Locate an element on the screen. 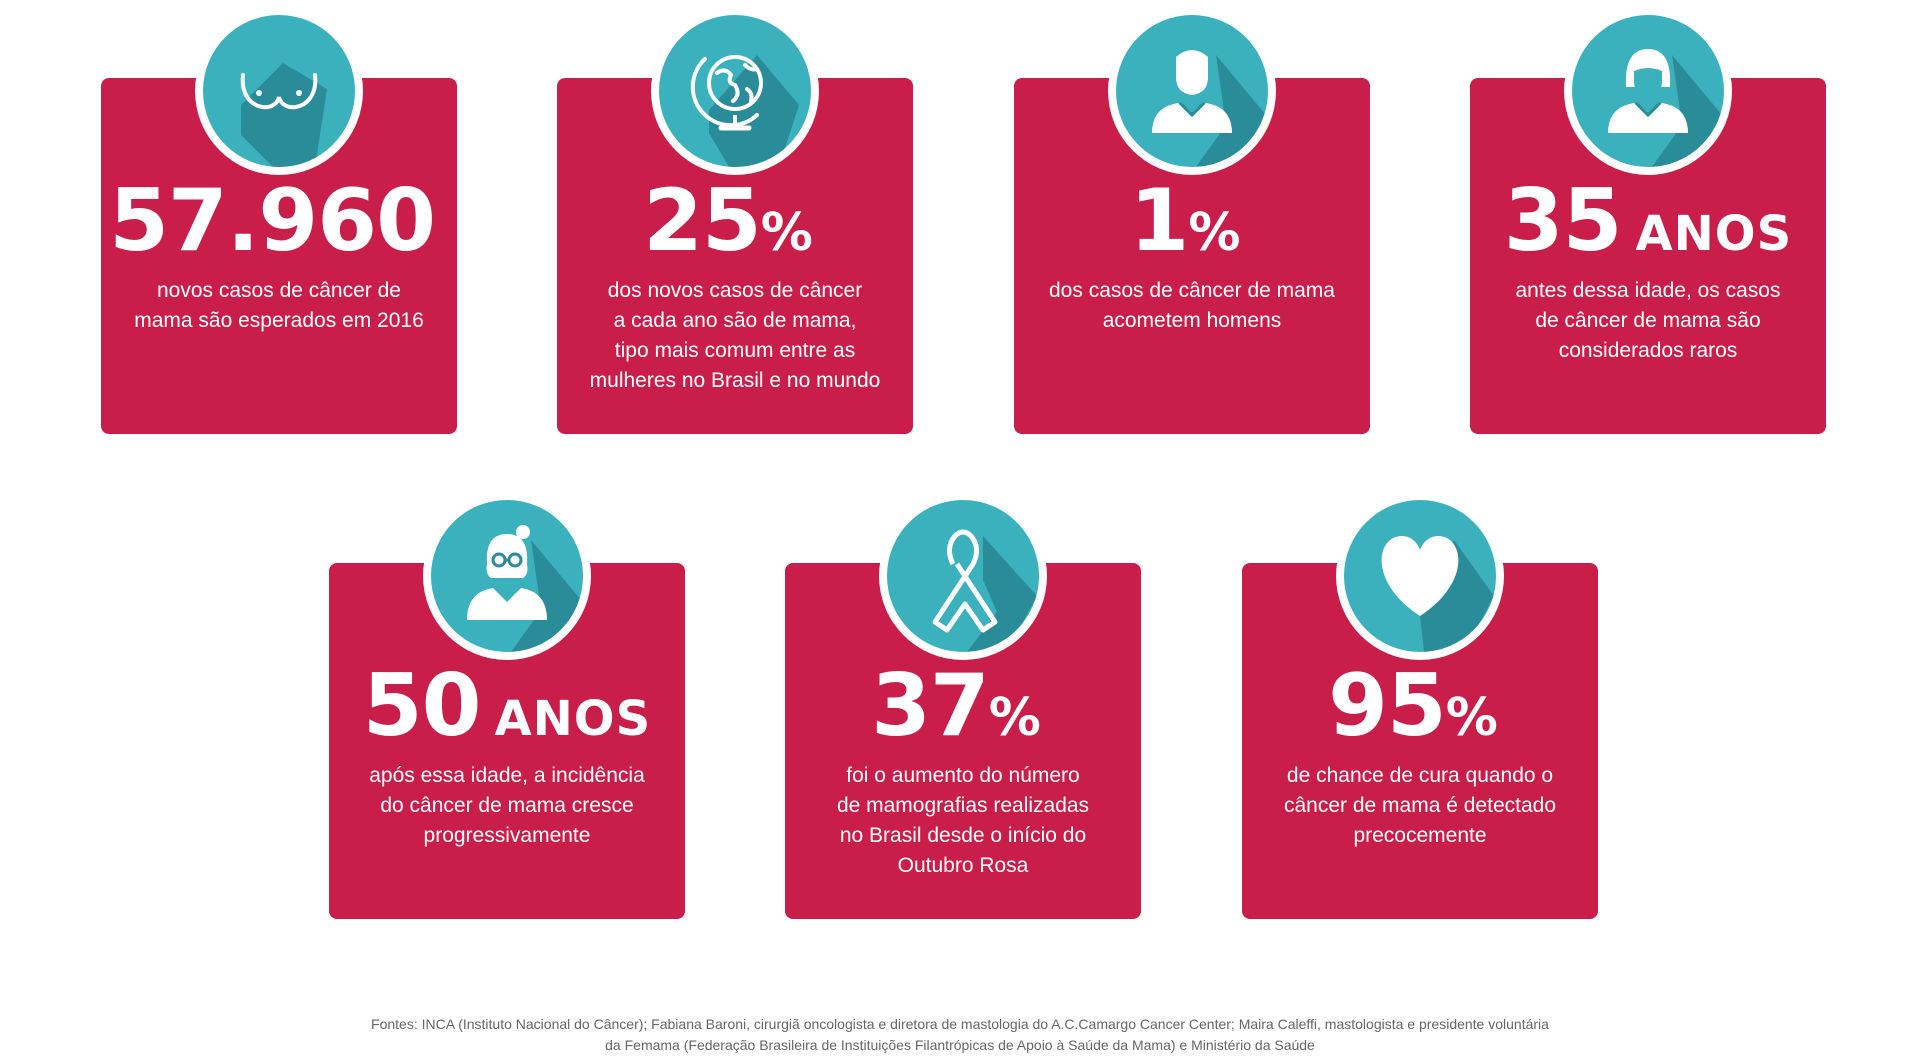 This screenshot has width=1920, height=1061. stat-value: 50 ANOS is located at coordinates (507, 706).